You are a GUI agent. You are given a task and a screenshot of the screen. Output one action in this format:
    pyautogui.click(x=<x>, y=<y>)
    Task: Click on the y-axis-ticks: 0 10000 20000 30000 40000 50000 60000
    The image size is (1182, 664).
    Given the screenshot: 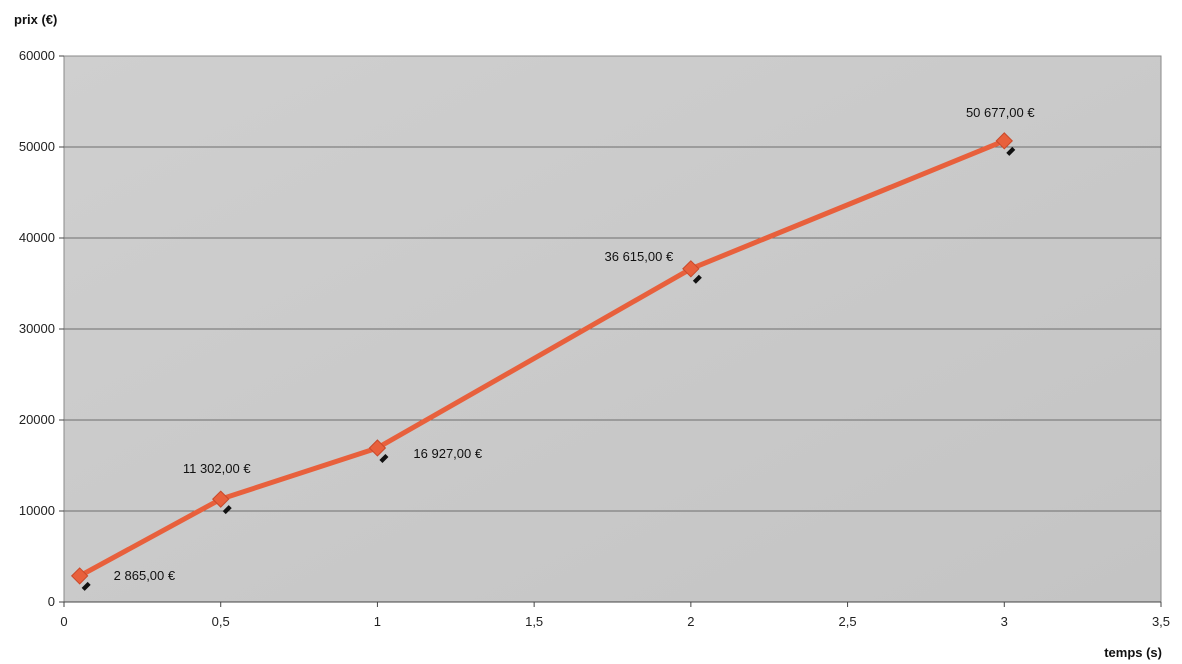 What is the action you would take?
    pyautogui.click(x=41, y=328)
    